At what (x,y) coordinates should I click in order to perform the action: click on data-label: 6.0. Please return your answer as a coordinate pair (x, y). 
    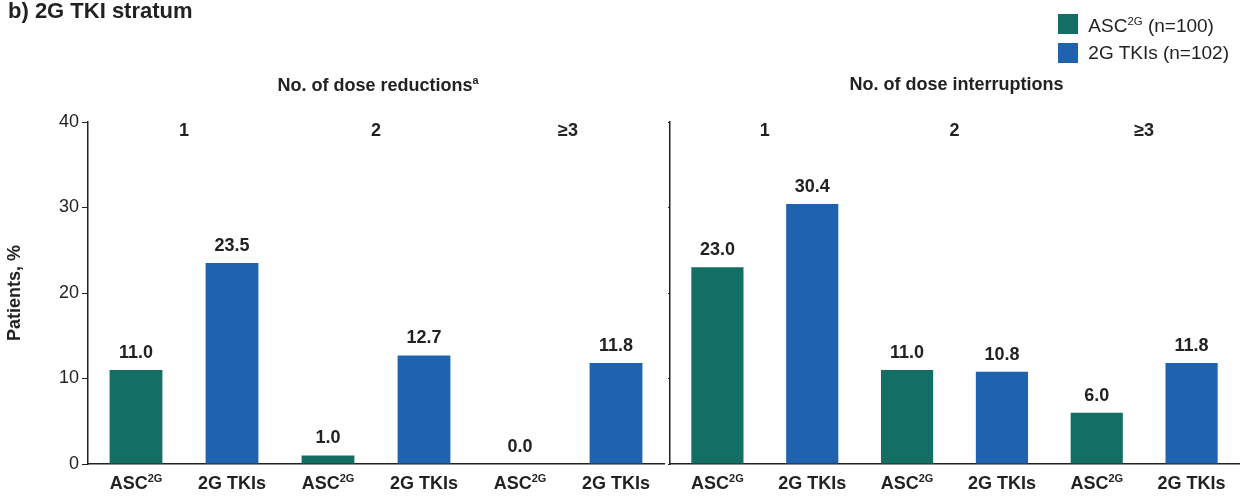
    Looking at the image, I should click on (1097, 394).